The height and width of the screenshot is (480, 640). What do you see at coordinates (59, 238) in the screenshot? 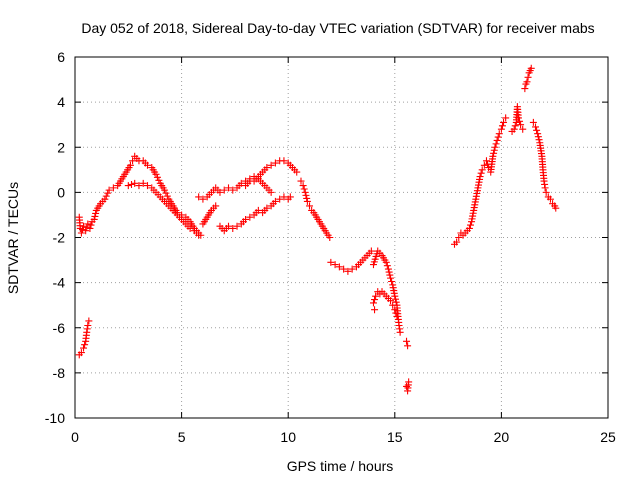
I see `y-tick-label: -2` at bounding box center [59, 238].